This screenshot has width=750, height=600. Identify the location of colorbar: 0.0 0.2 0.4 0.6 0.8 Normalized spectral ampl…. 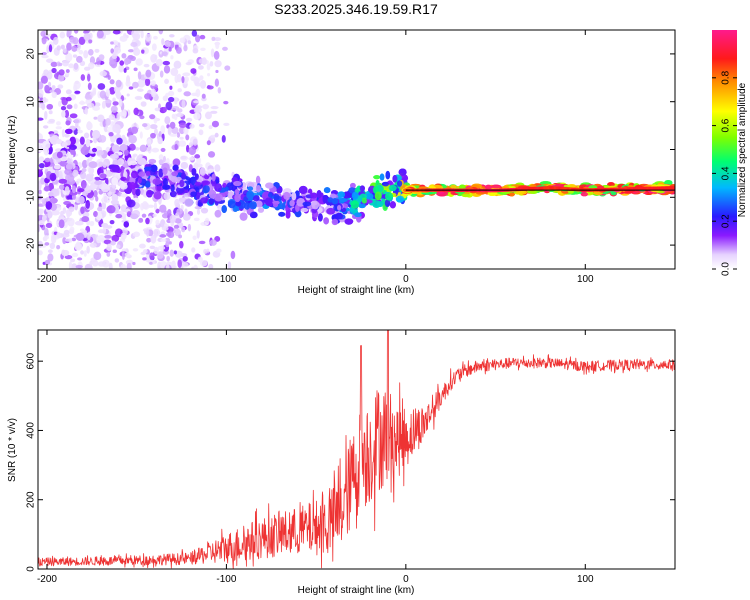
(730, 153).